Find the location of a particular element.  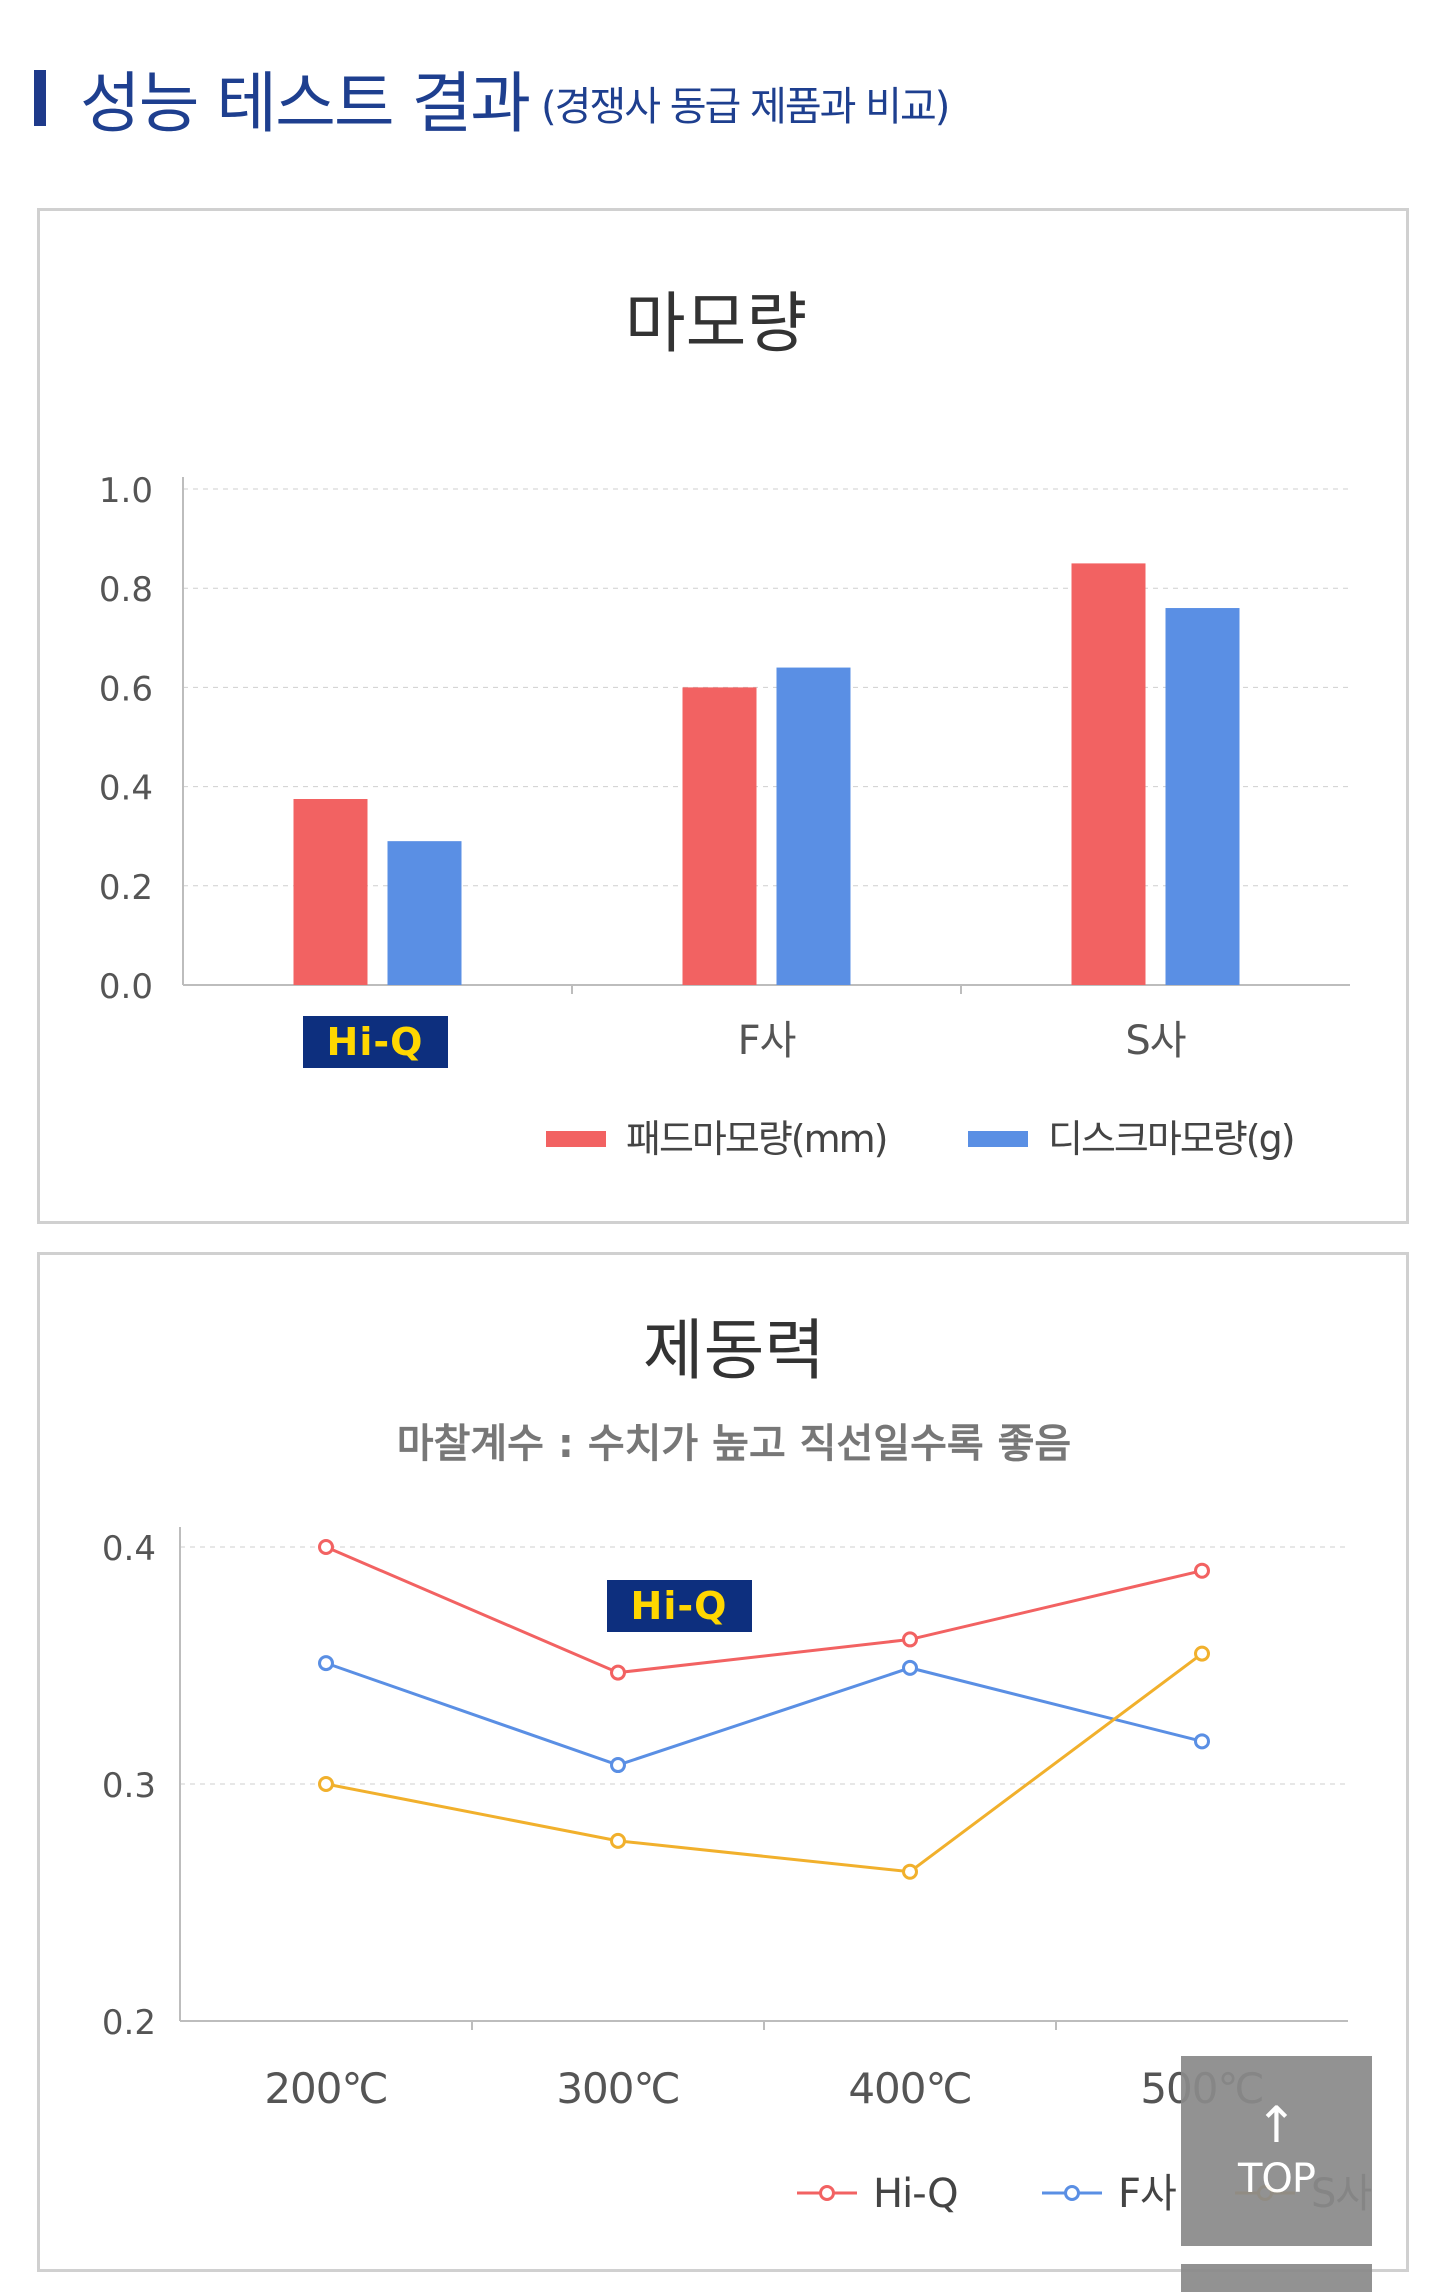

wear-brand-badge-label: Hi-Q is located at coordinates (375, 1042).